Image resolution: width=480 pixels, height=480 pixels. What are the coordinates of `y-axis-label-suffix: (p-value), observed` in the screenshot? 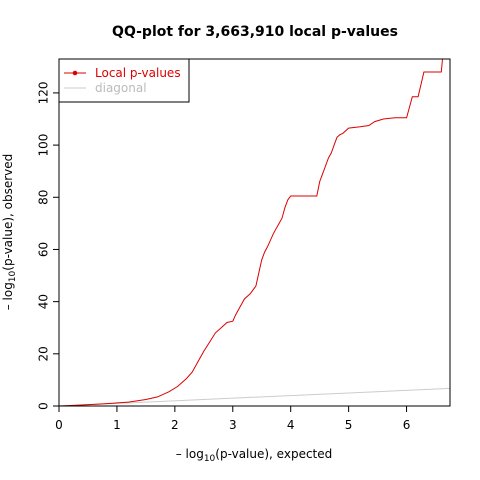 It's located at (8, 212).